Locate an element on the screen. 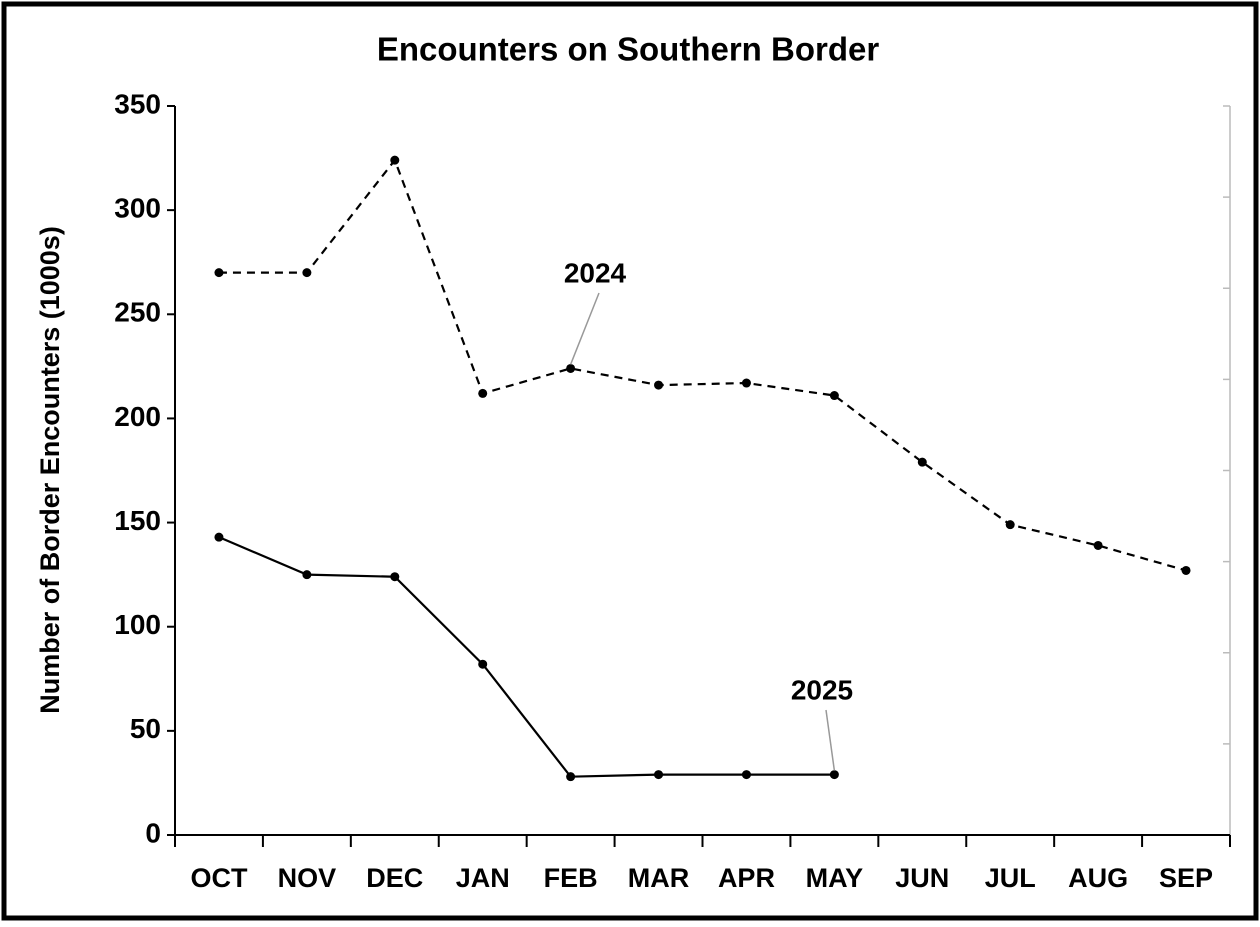 This screenshot has height=927, width=1260. x-tick-label: FEB is located at coordinates (571, 878).